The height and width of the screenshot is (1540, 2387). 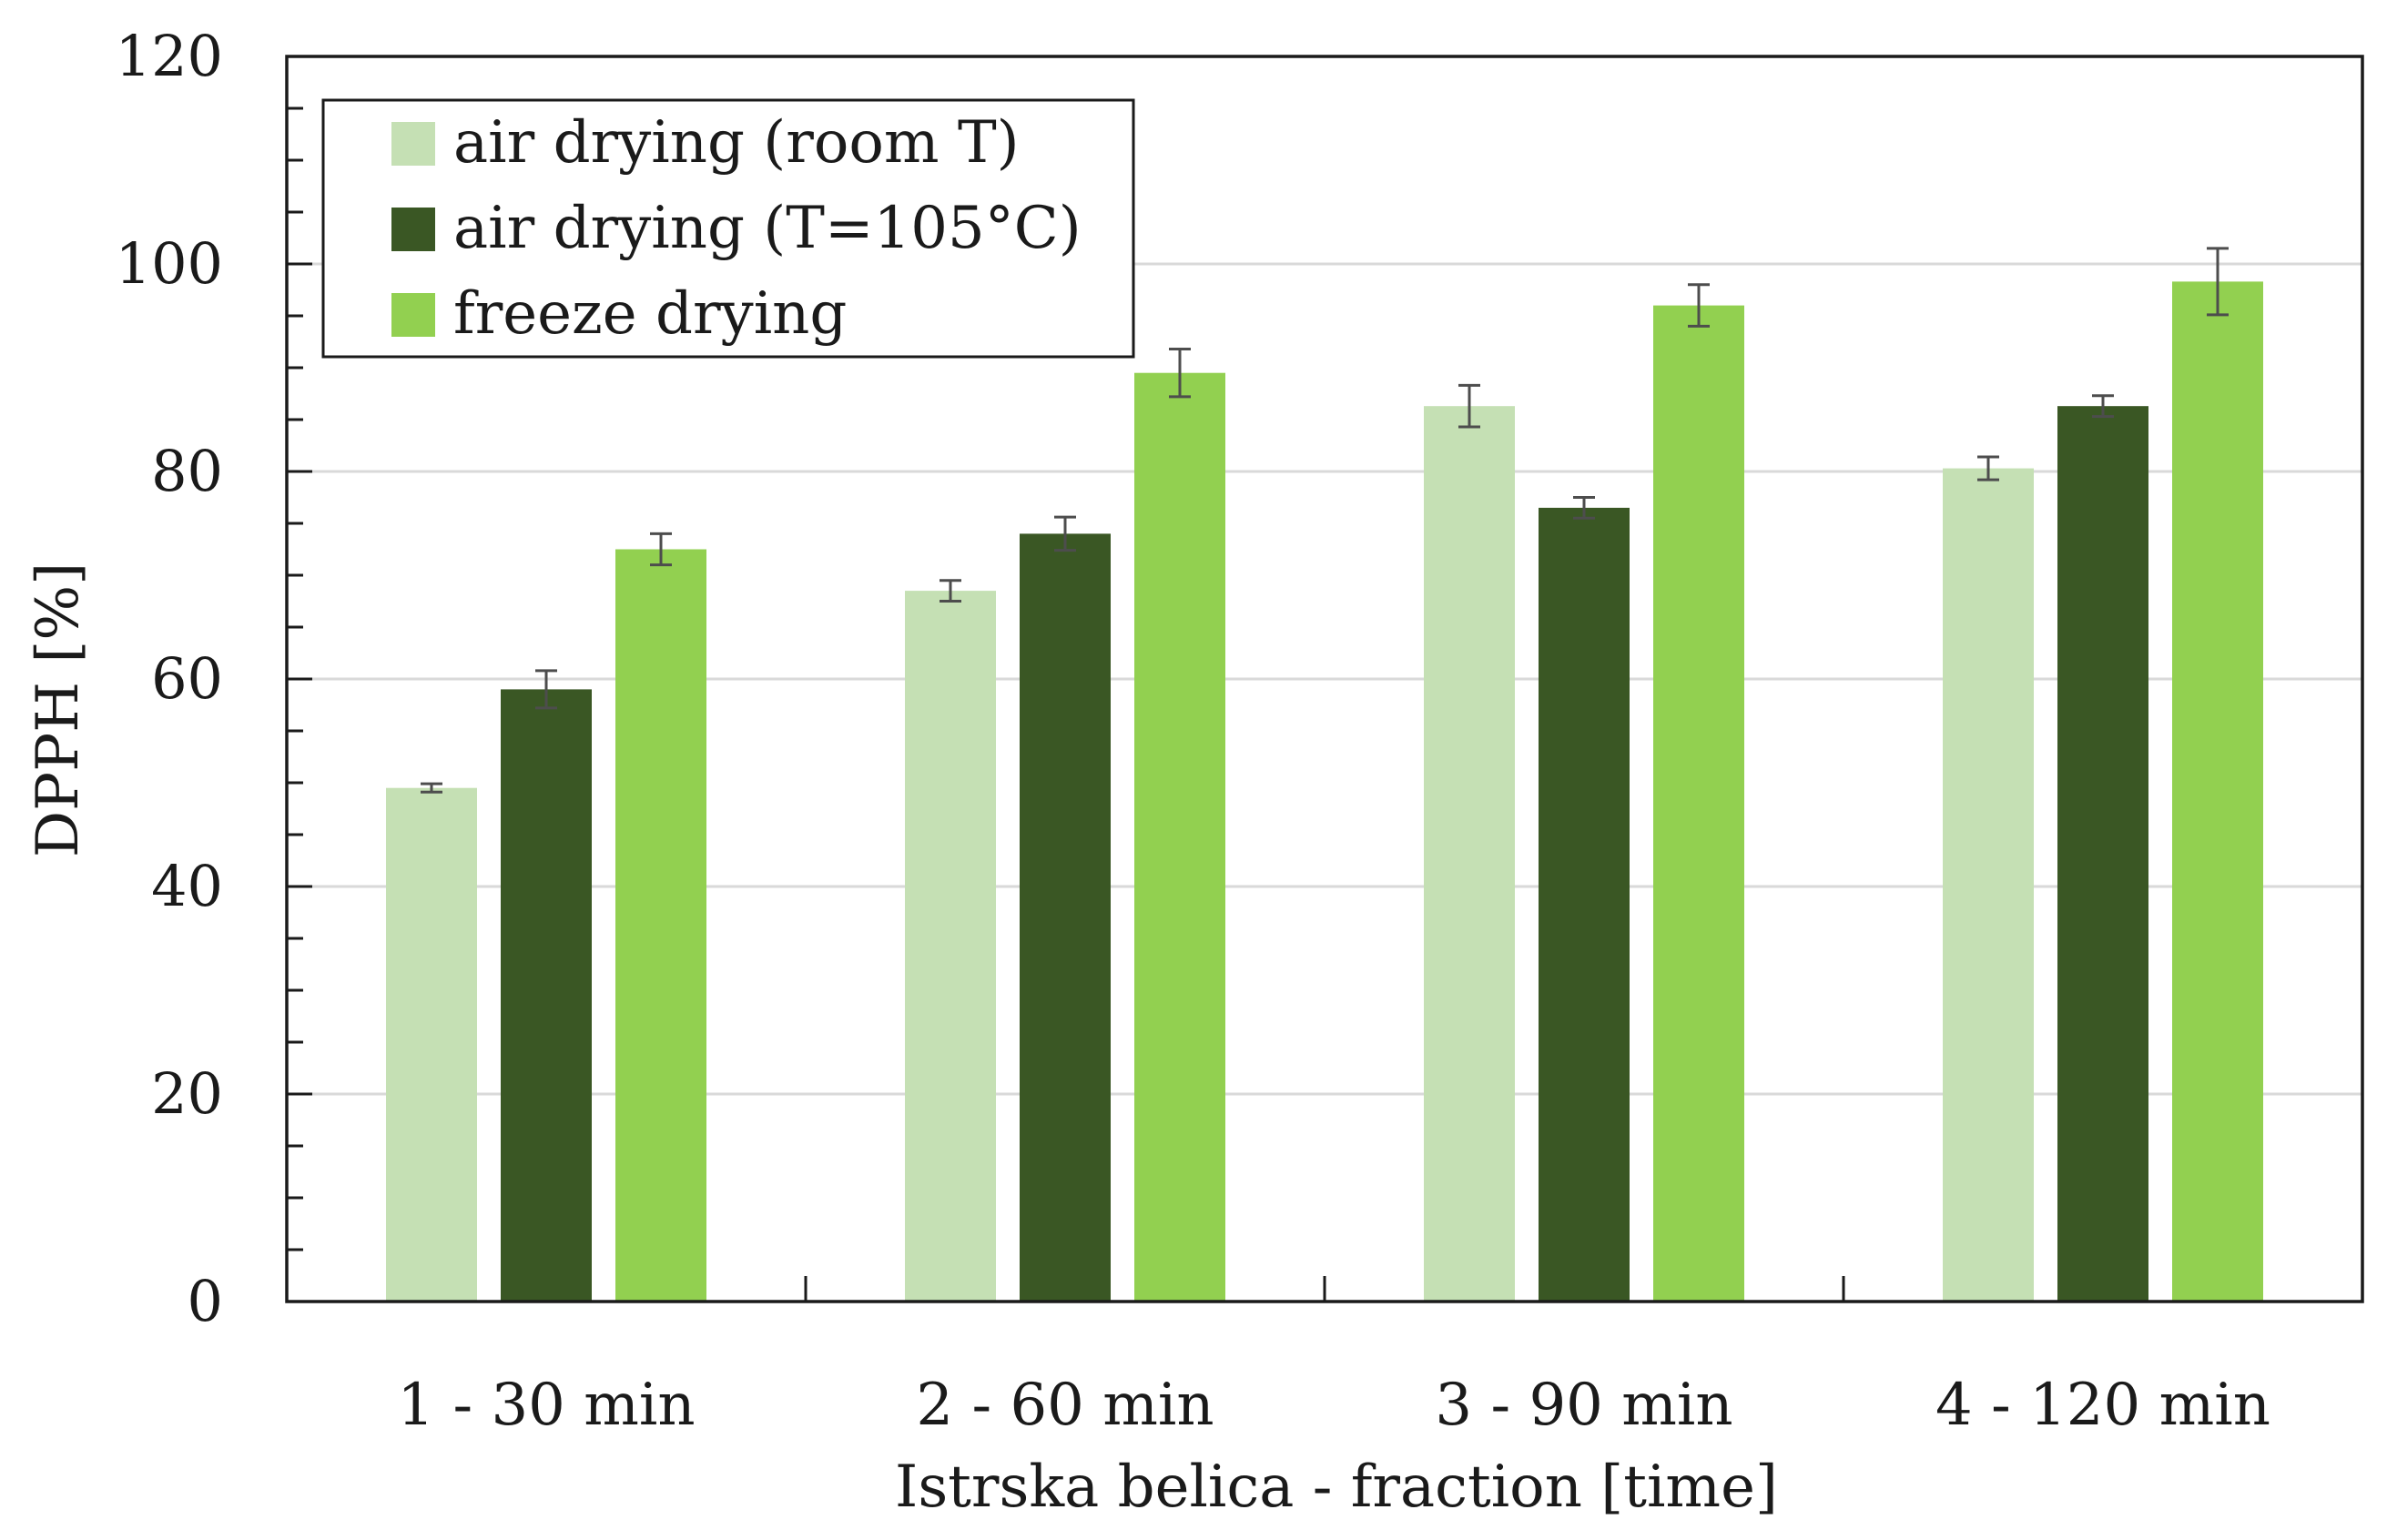 I want to click on error-bar-series3-cat3, so click(x=1699, y=305).